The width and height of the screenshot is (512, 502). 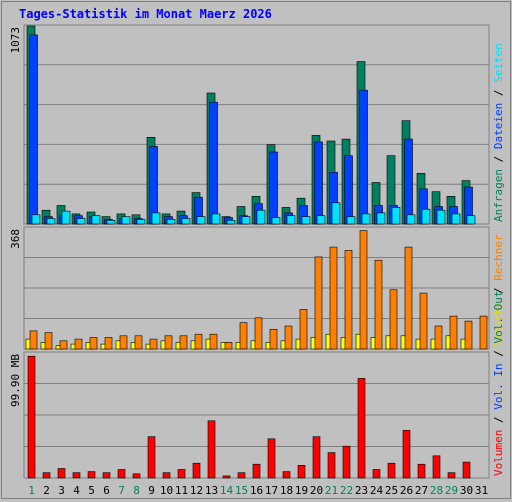 I want to click on x-tick-label-day-4: 4, so click(x=76, y=490).